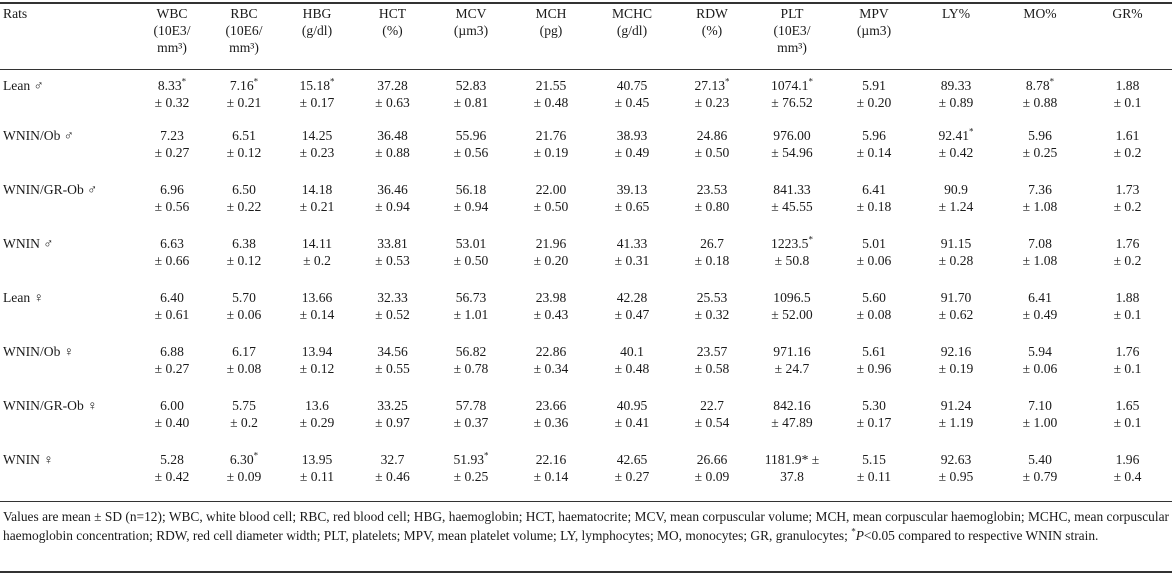 The width and height of the screenshot is (1172, 575). Describe the element at coordinates (712, 150) in the screenshot. I see `table-cell: 24.86 ± 0.50` at that location.